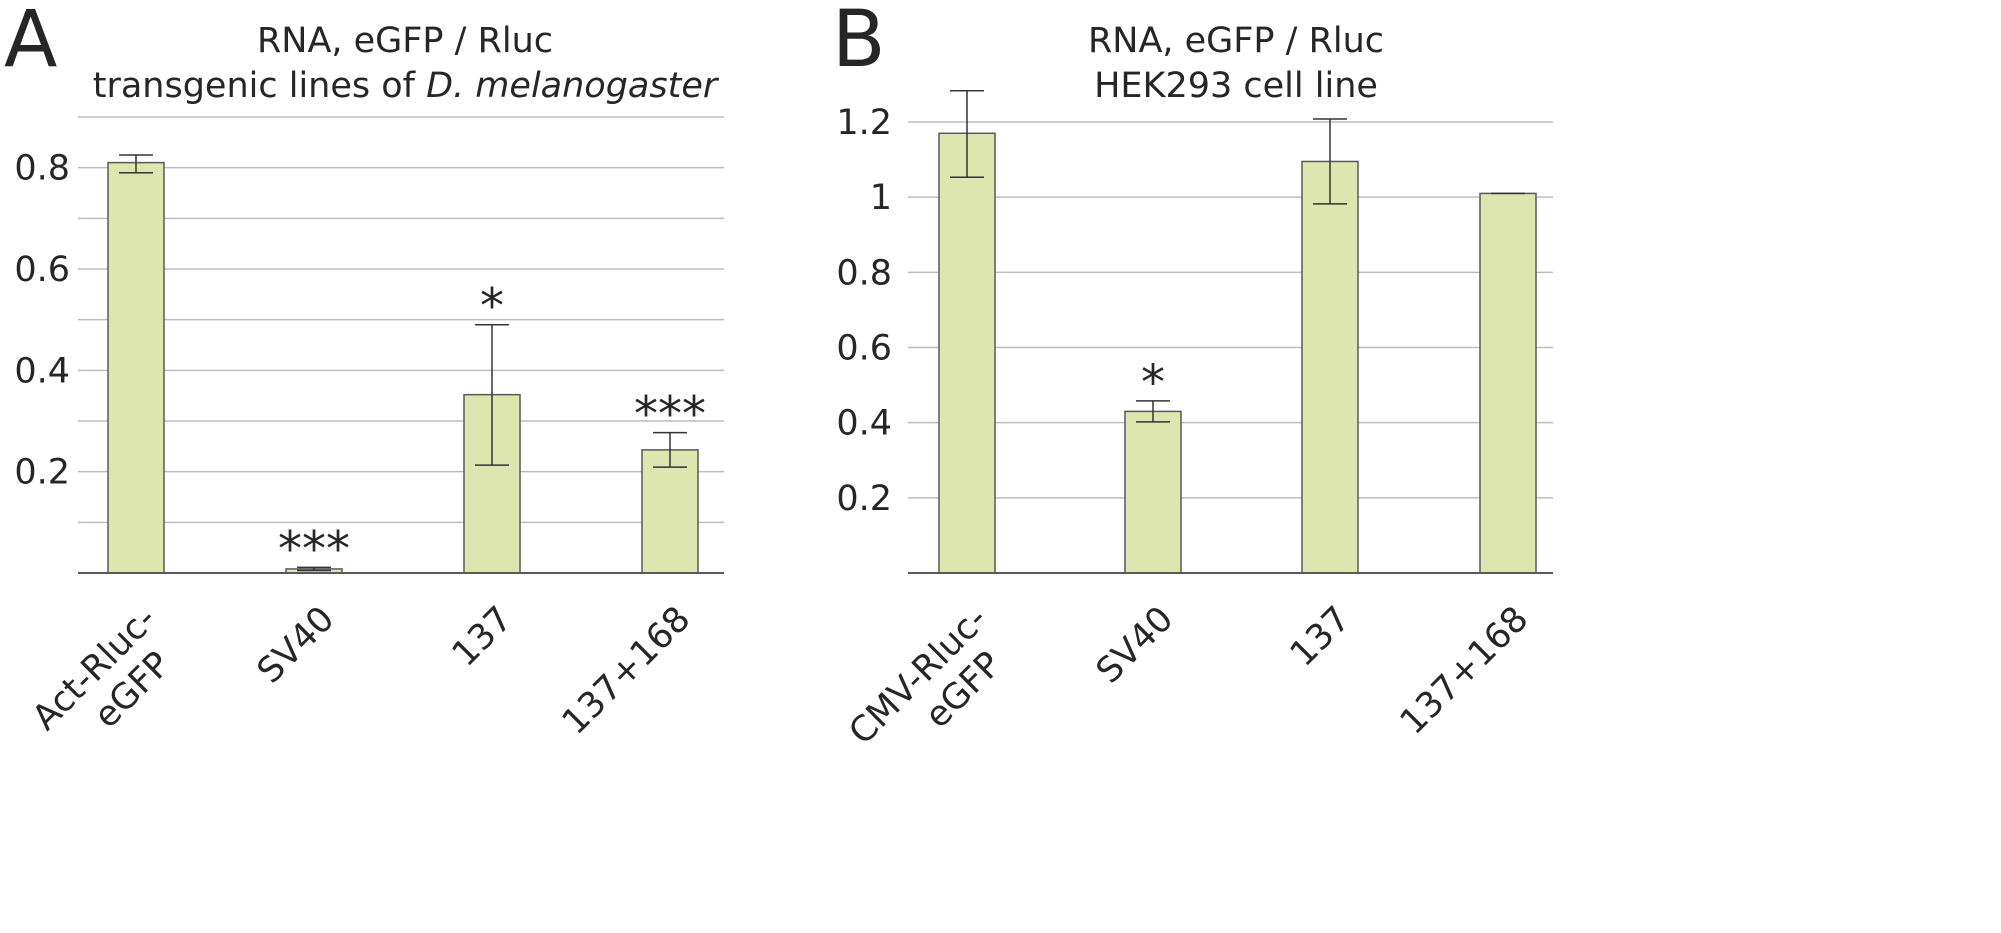 The height and width of the screenshot is (933, 2001). I want to click on chart-b-x-tick-label: 137, so click(1321, 637).